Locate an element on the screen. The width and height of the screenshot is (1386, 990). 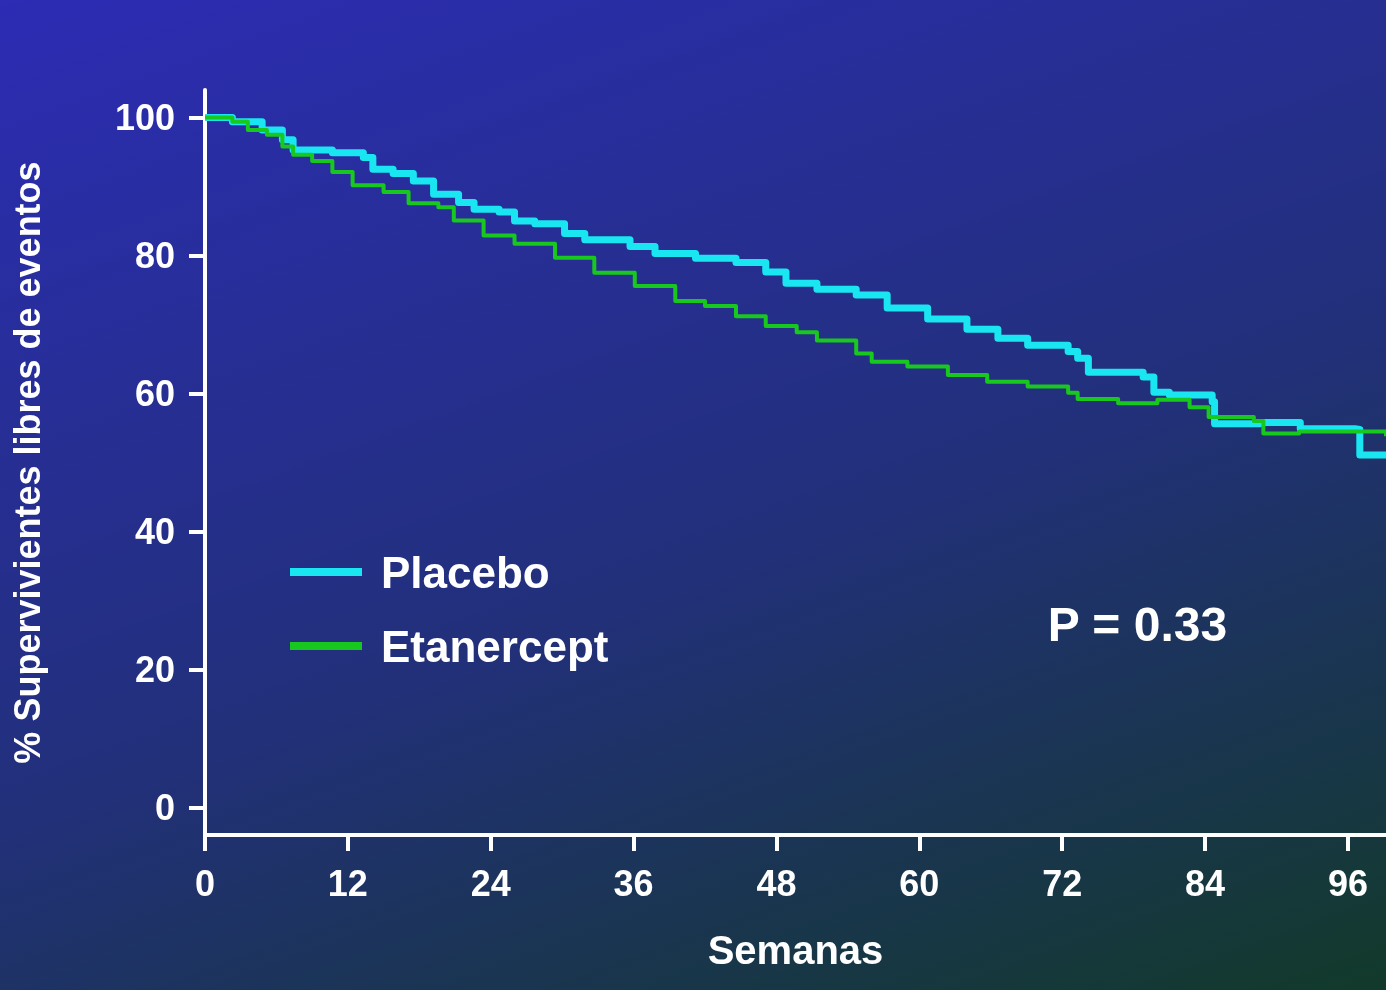
legend-label: Placebo is located at coordinates (465, 572).